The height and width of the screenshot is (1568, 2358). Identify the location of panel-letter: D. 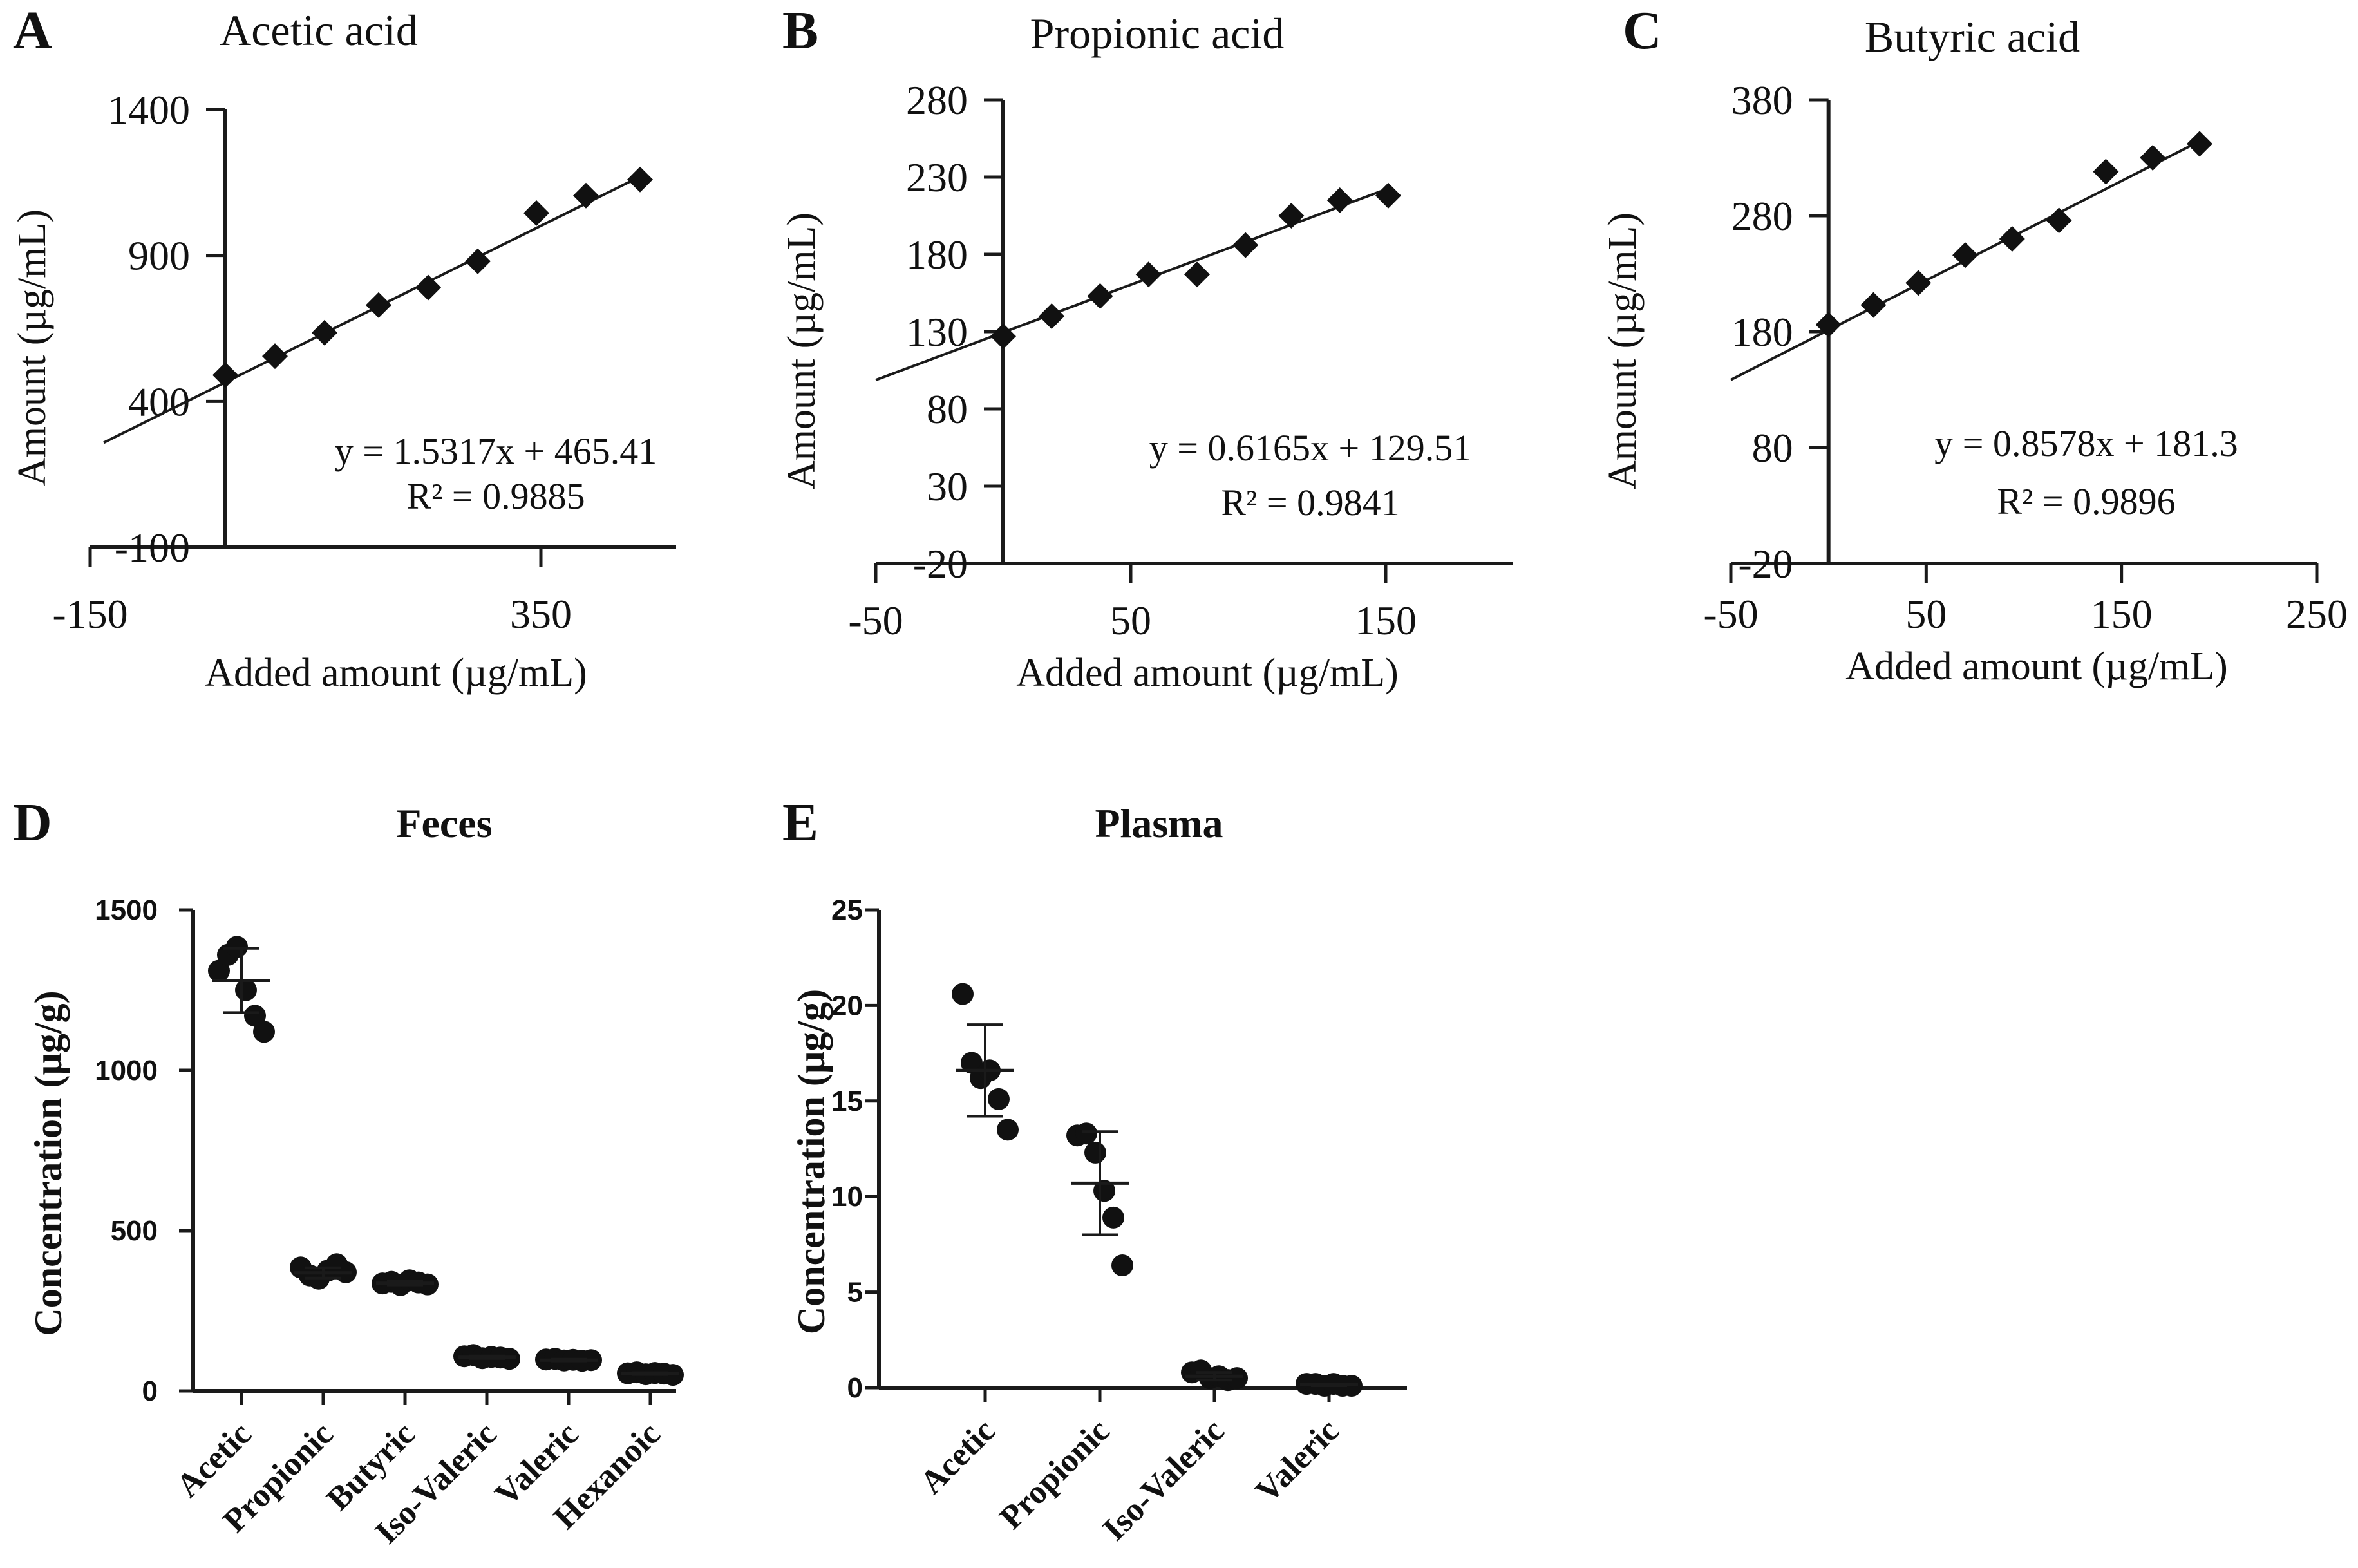
(33, 823).